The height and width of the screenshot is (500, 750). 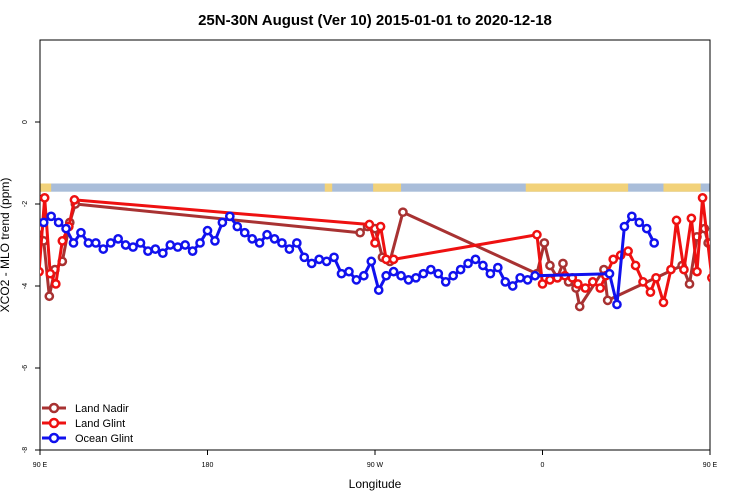 What do you see at coordinates (25, 122) in the screenshot?
I see `y-tick-label: 0` at bounding box center [25, 122].